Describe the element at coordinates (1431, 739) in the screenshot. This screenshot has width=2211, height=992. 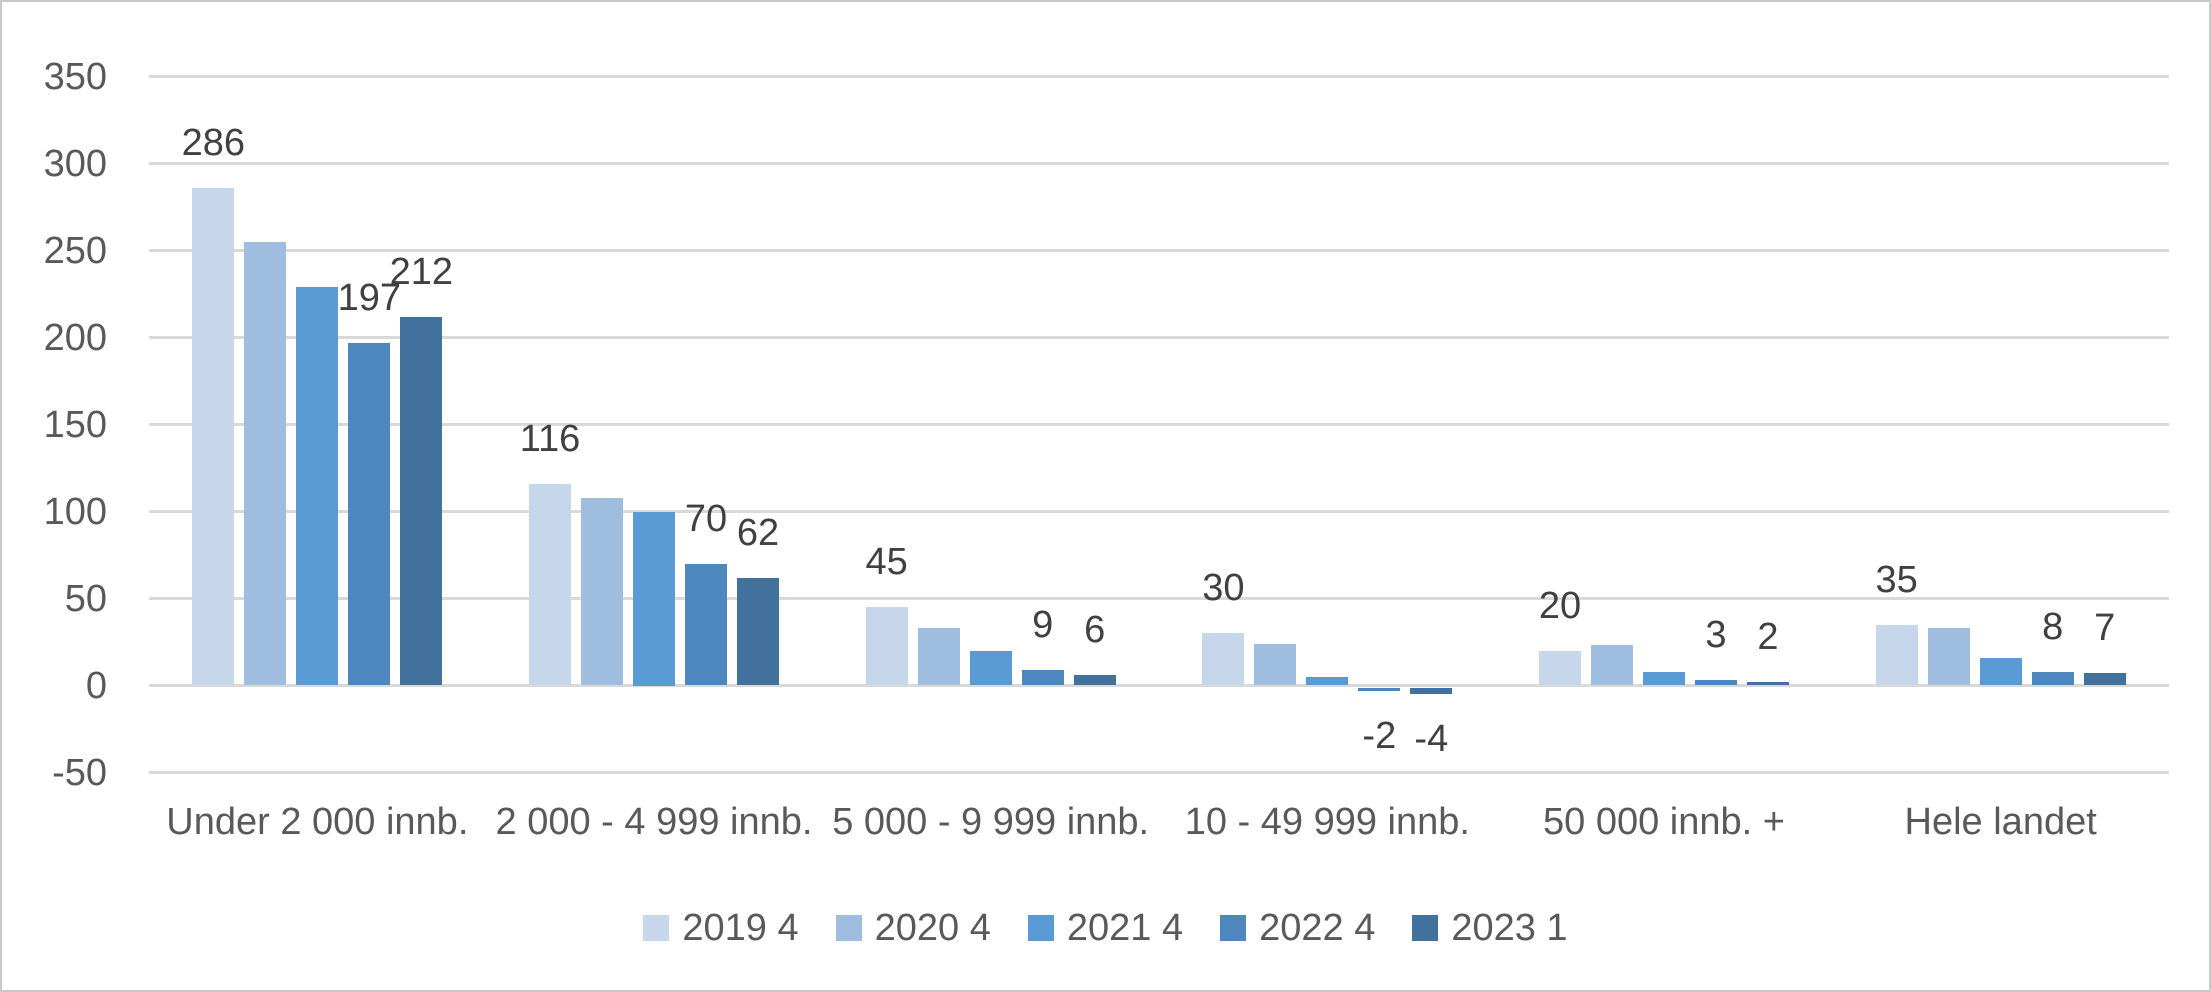
I see `bar-value-label: -4` at that location.